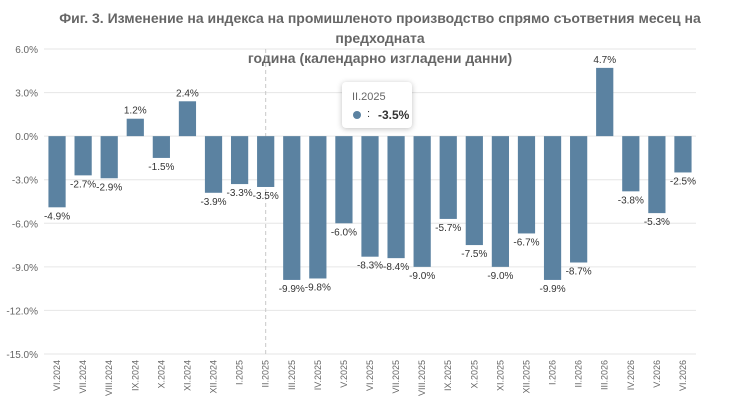 The height and width of the screenshot is (418, 740). Describe the element at coordinates (22, 311) in the screenshot. I see `y-tick-label: -12.0%` at that location.